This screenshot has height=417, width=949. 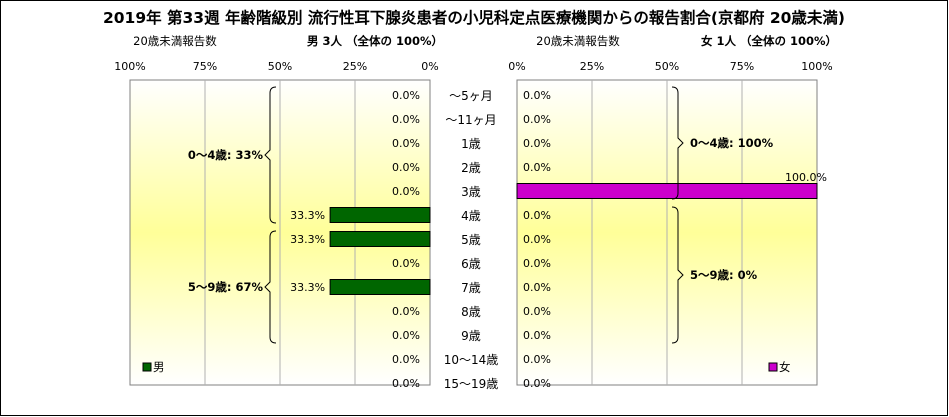 I want to click on female-group-label: 0～4歳: 100%, so click(x=732, y=143).